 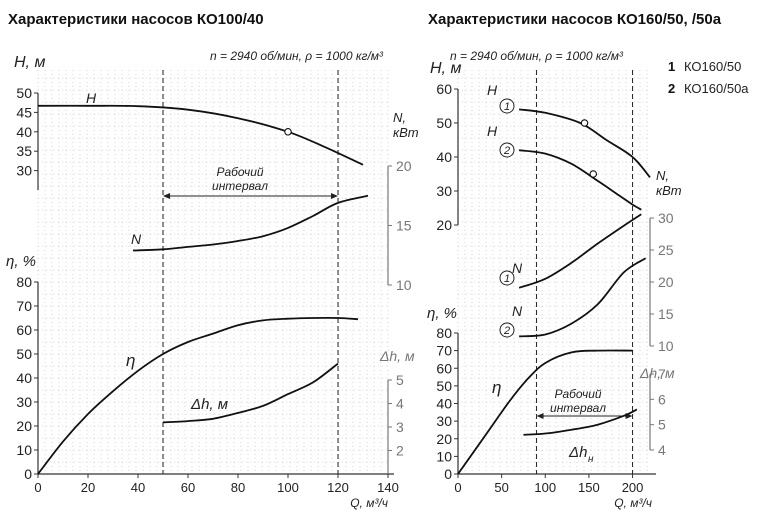 What do you see at coordinates (400, 451) in the screenshot?
I see `y-tick-label-dh: 2` at bounding box center [400, 451].